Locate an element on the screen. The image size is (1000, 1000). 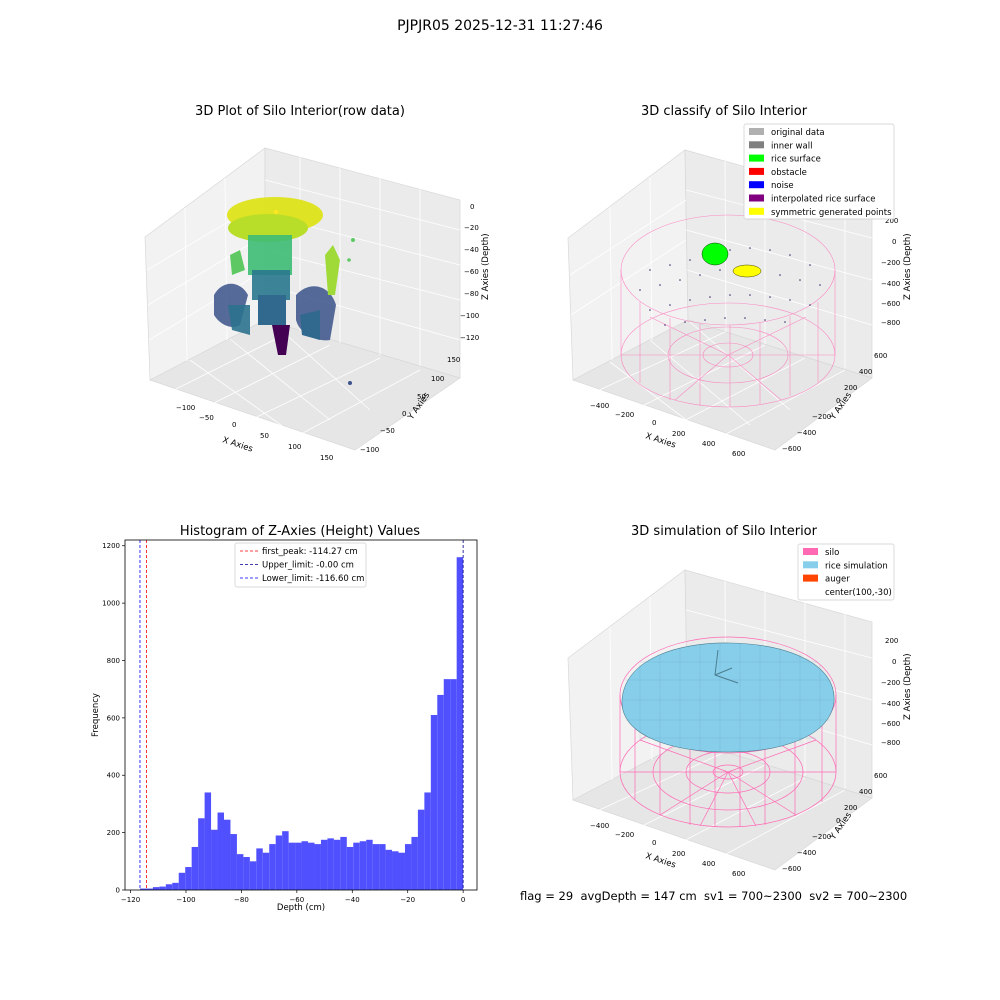
simulation-ytick: −200 is located at coordinates (821, 837).